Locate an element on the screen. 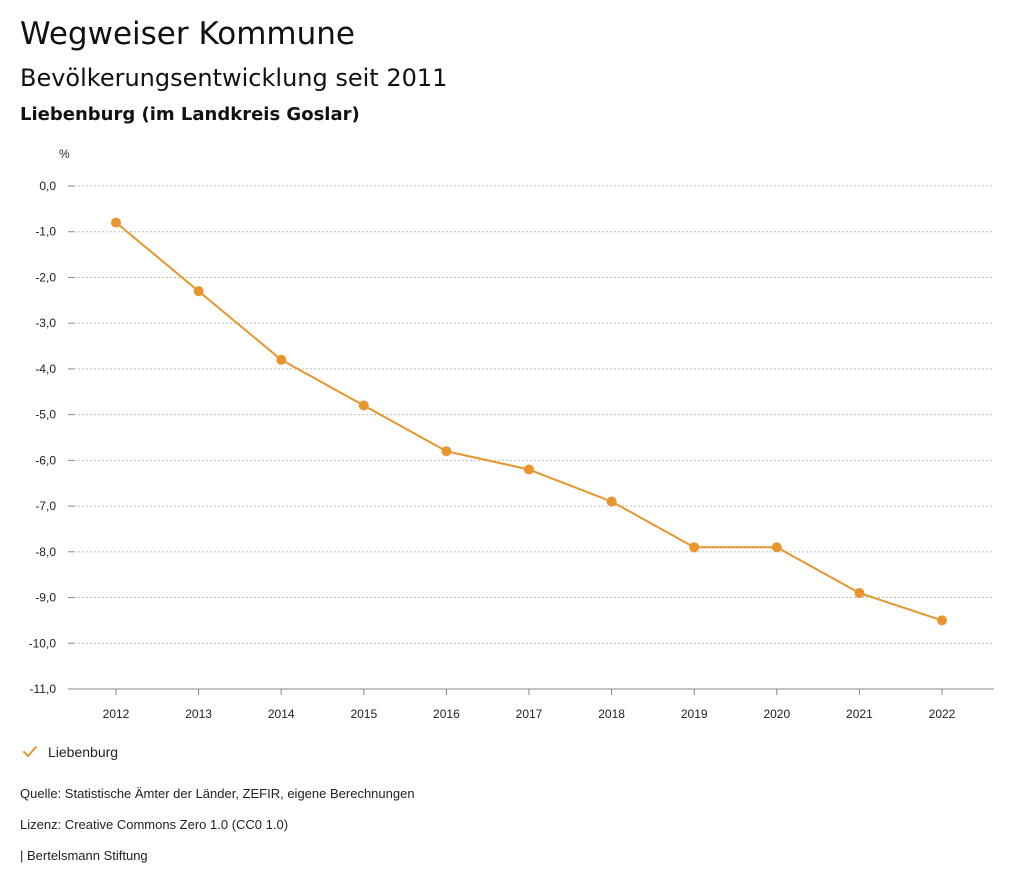 Image resolution: width=1024 pixels, height=888 pixels. y-tick-label: -1,0 is located at coordinates (45, 232).